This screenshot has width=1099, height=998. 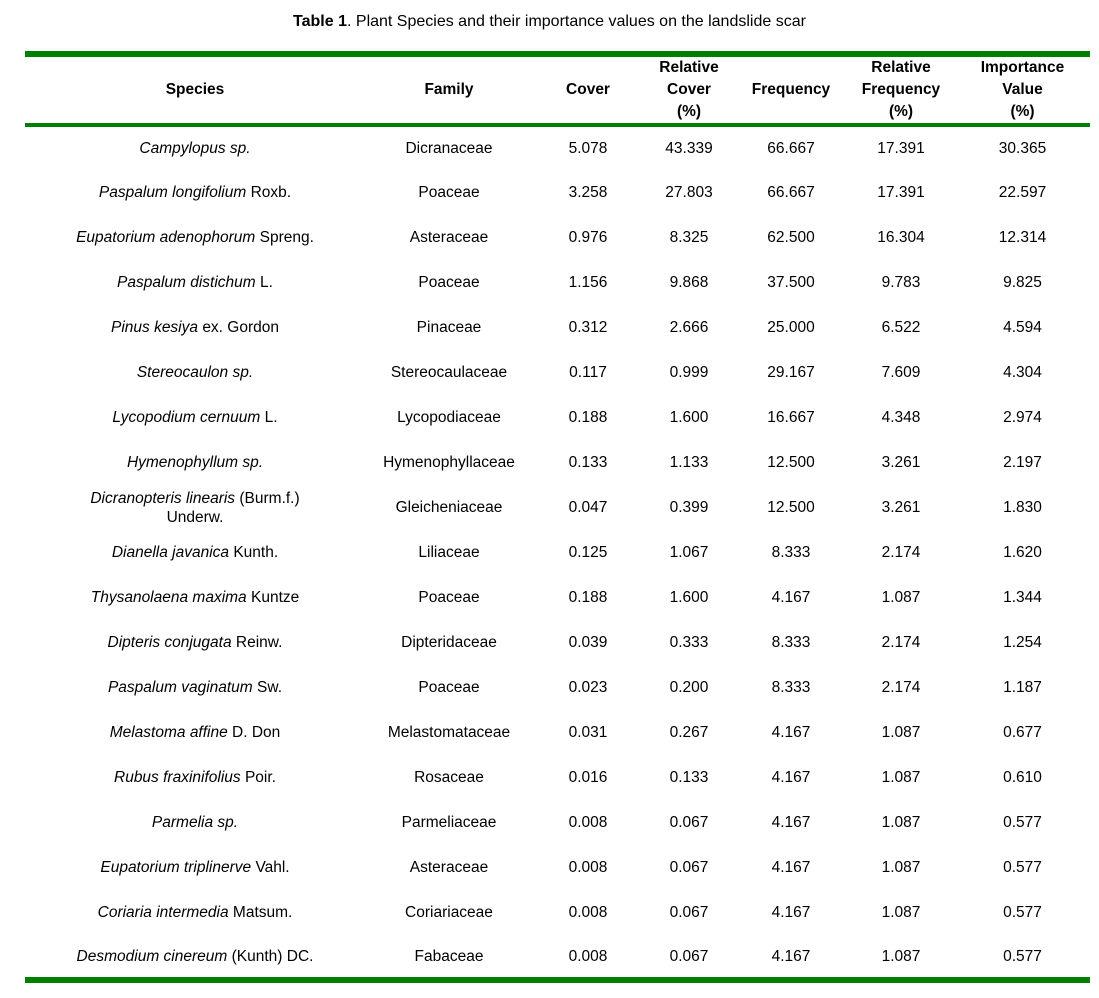 I want to click on family-cell: Coriariaceae, so click(x=449, y=912).